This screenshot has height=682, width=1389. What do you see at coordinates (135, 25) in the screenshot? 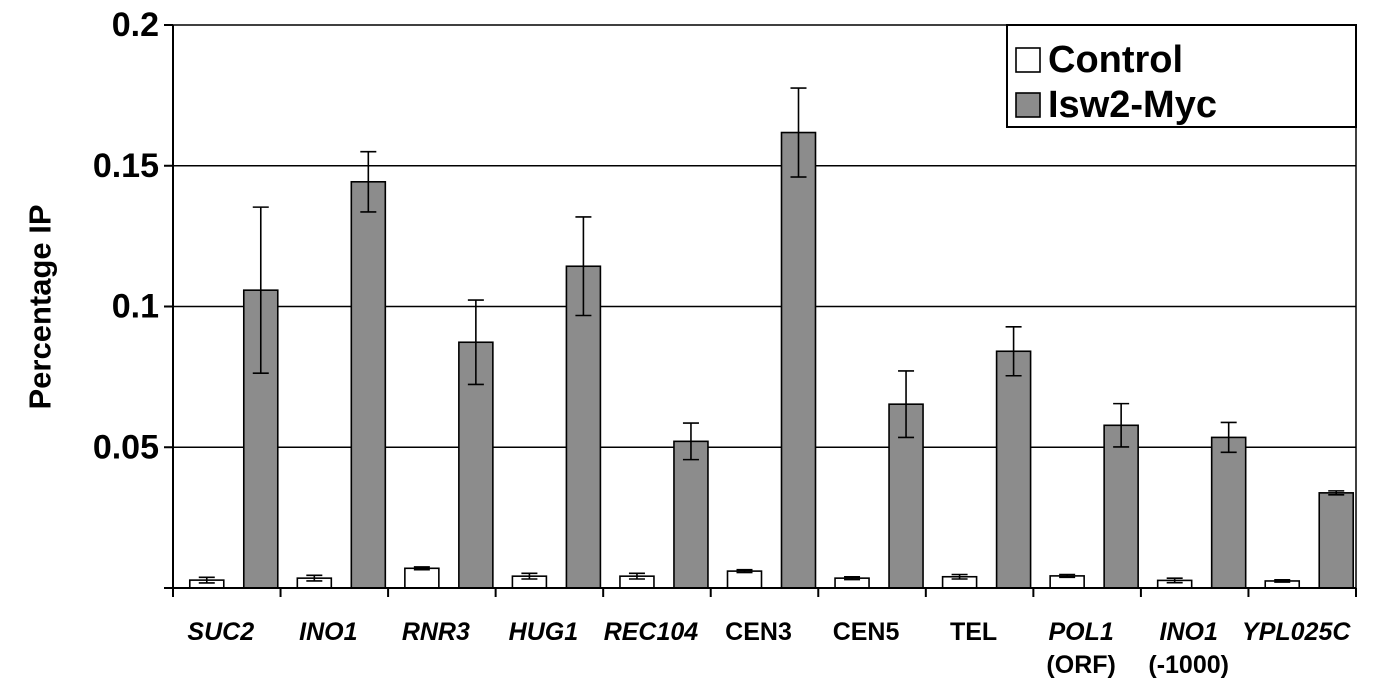
I see `y-tick-label: 0.2` at bounding box center [135, 25].